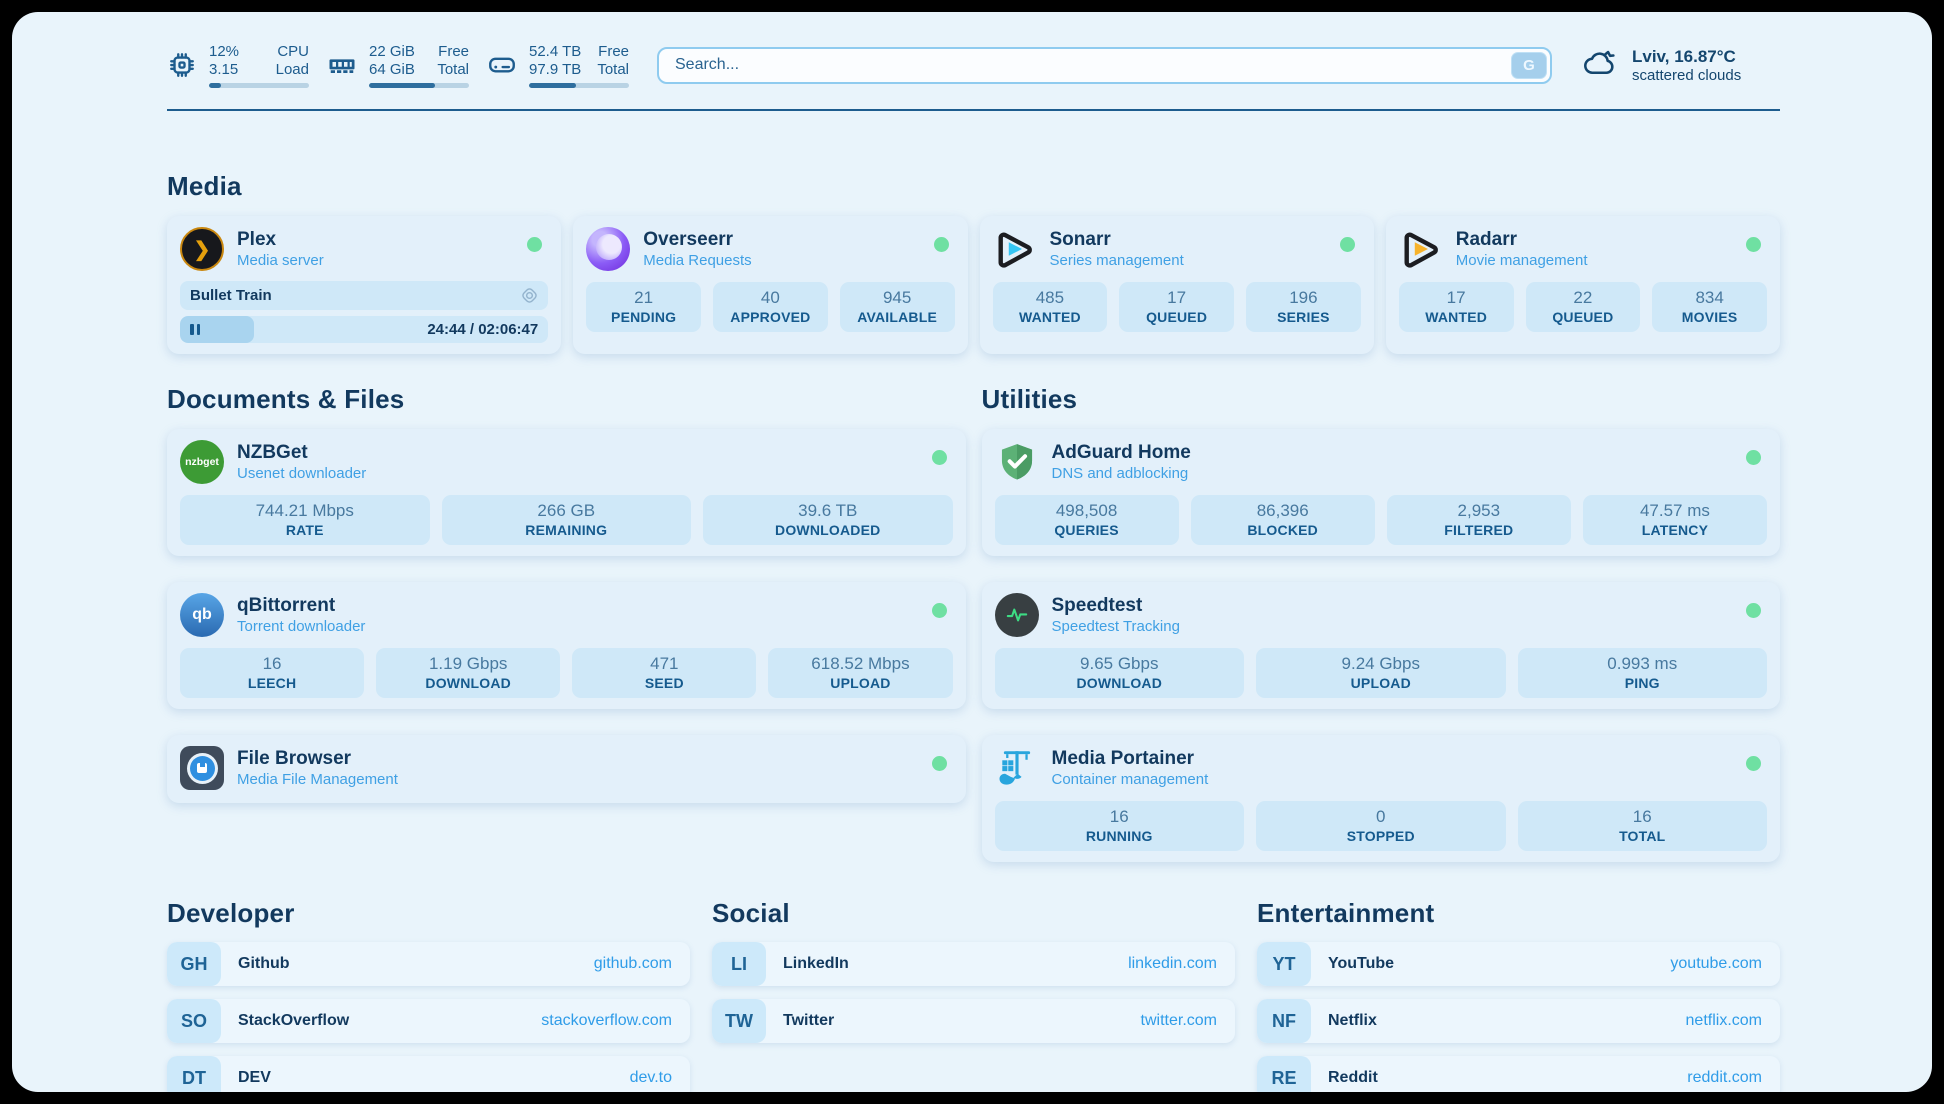 This screenshot has height=1104, width=1944. What do you see at coordinates (1642, 673) in the screenshot?
I see `stat-ping: 0.993 ms PING` at bounding box center [1642, 673].